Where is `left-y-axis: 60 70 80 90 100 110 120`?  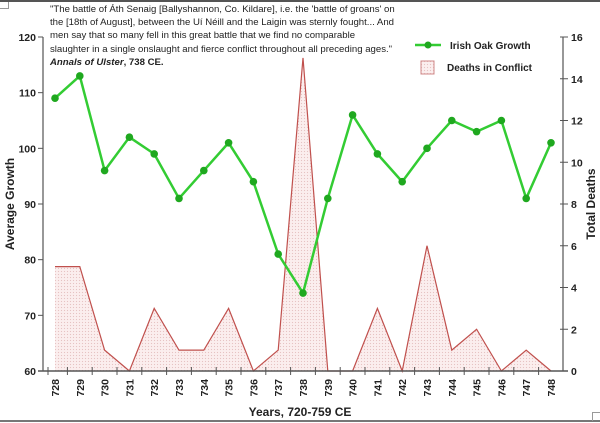 left-y-axis: 60 70 80 90 100 110 120 is located at coordinates (31, 205).